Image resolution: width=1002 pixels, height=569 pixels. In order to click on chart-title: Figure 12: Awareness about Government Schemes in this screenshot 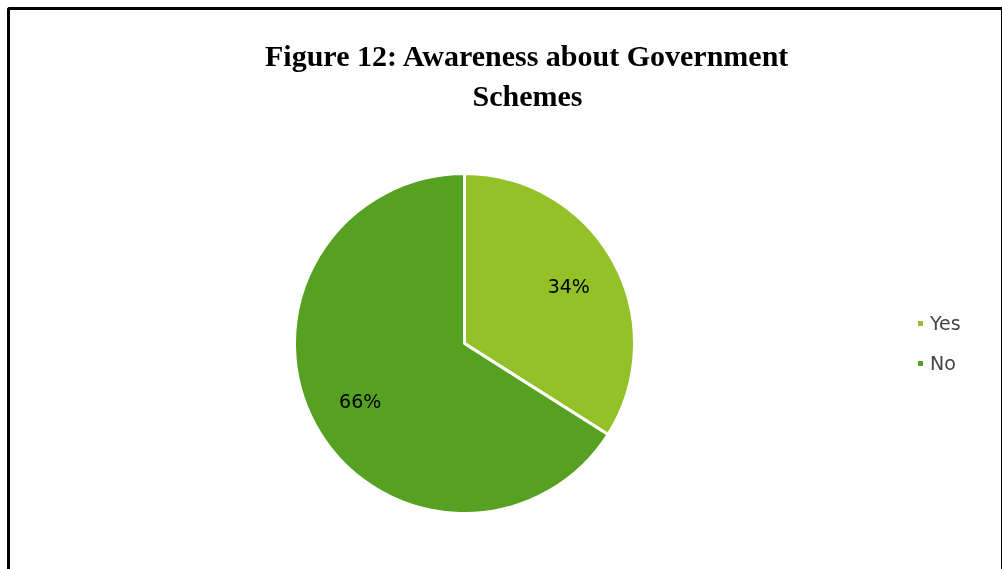, I will do `click(527, 75)`.